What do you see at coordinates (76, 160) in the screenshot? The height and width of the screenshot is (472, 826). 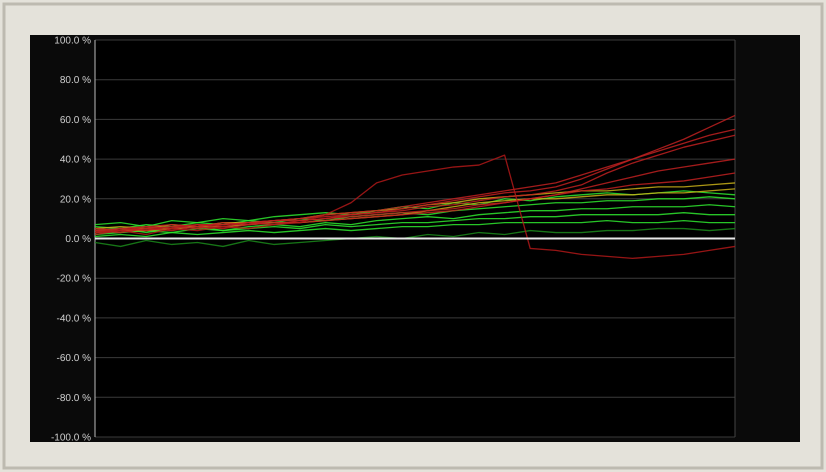 I see `y-tick-label: 40.0 %` at bounding box center [76, 160].